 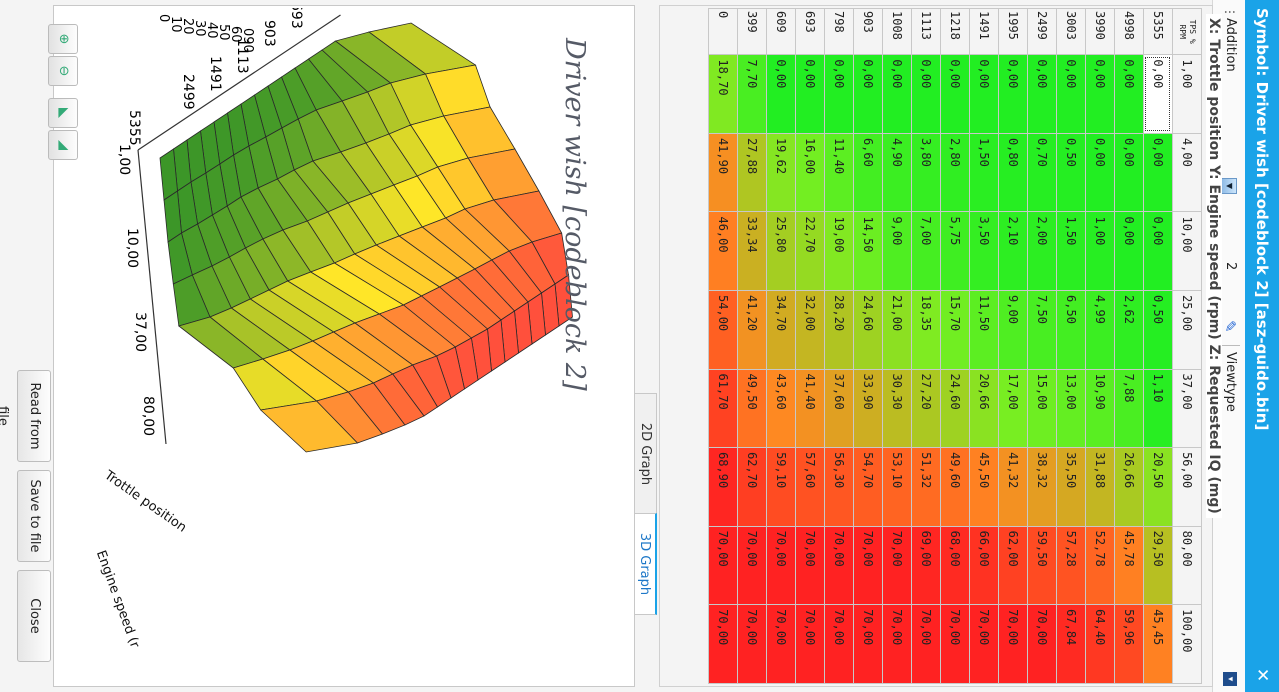 I want to click on table-cell: 45,45, so click(x=1158, y=644).